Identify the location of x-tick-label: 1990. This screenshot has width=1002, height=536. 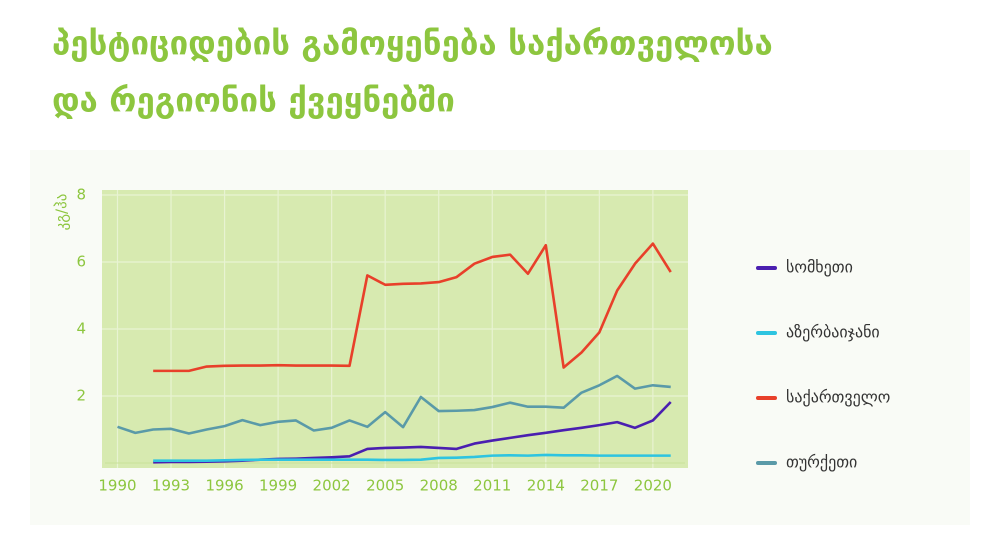
(117, 486).